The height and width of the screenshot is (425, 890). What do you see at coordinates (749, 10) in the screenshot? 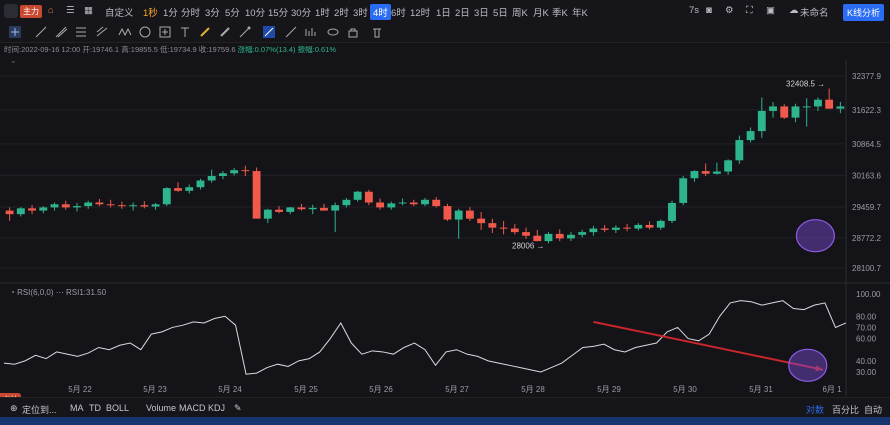
I see `fullscreen-icon: ⛶` at bounding box center [749, 10].